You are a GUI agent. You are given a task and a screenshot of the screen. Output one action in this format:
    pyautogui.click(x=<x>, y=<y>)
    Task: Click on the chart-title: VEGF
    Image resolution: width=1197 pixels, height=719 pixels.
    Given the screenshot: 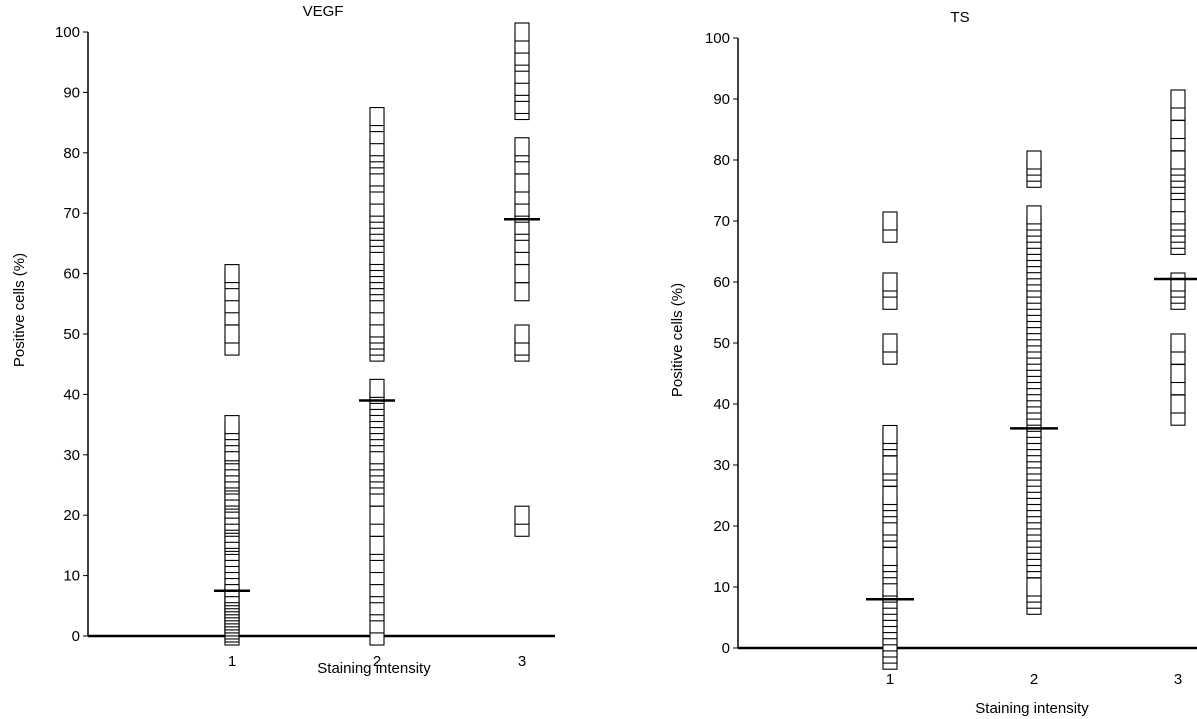 What is the action you would take?
    pyautogui.click(x=323, y=11)
    